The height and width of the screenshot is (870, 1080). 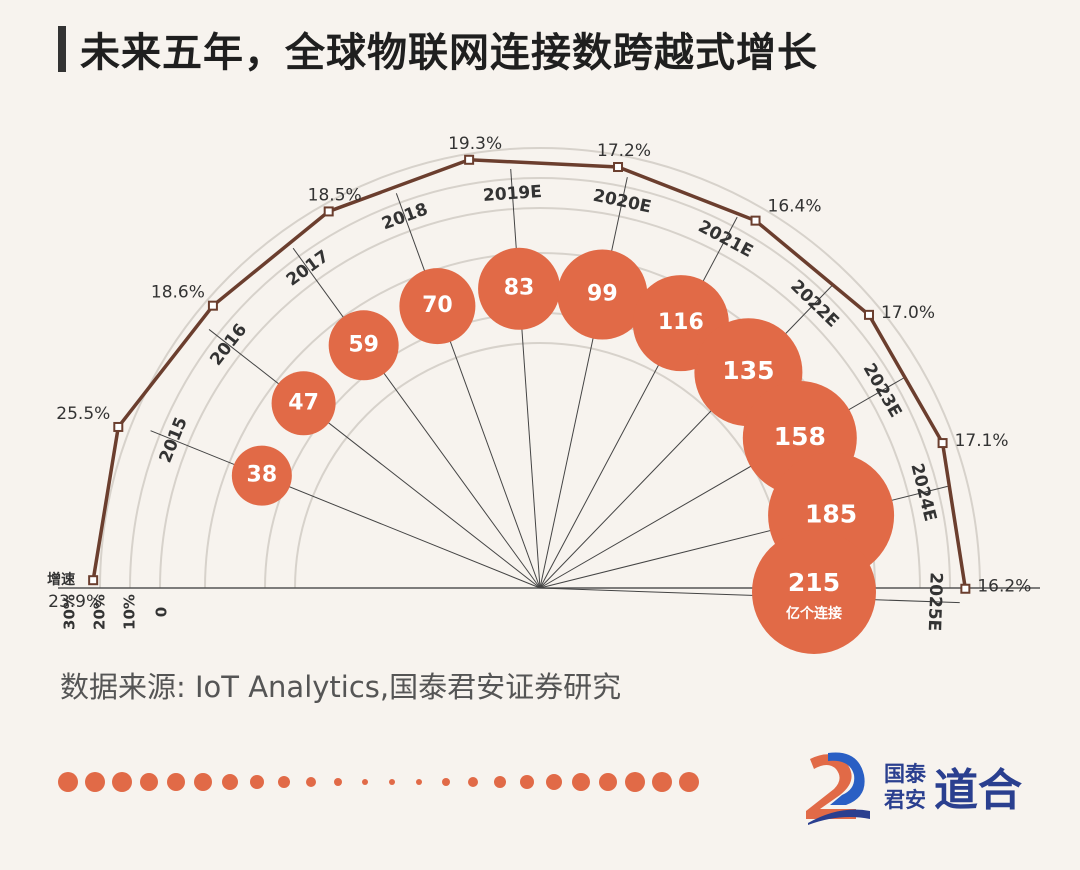 I want to click on bubble-value-label: 70, so click(x=437, y=305).